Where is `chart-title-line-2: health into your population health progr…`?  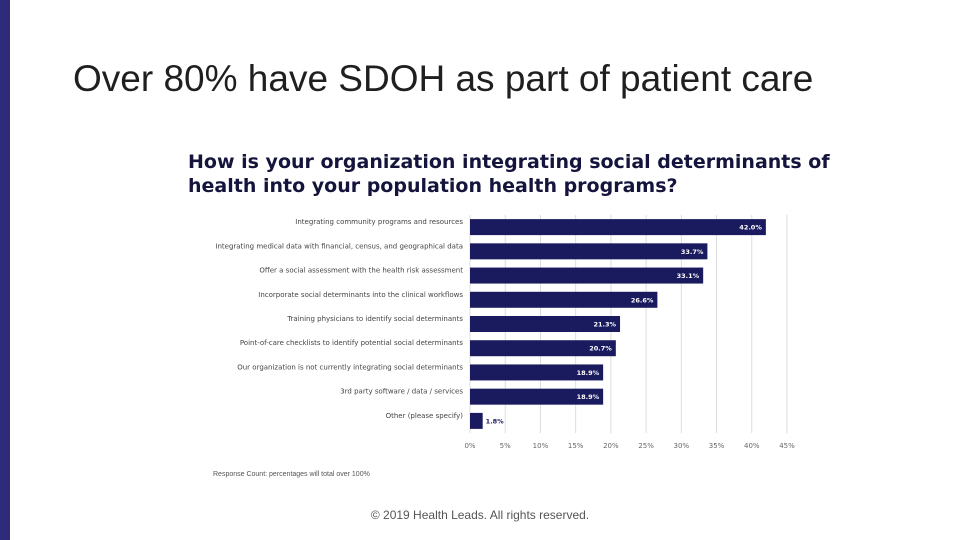
chart-title-line-2: health into your population health progr… is located at coordinates (433, 186).